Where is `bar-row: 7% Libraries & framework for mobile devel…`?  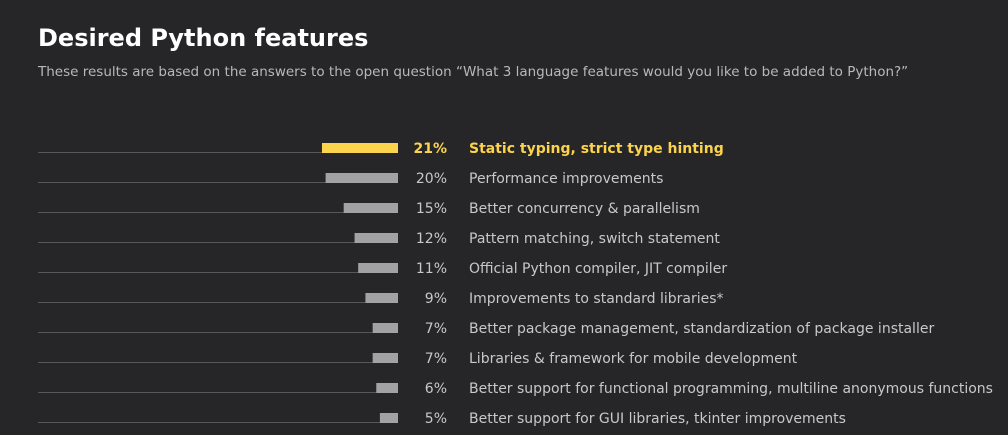
bar-row: 7% Libraries & framework for mobile devel… is located at coordinates (418, 359).